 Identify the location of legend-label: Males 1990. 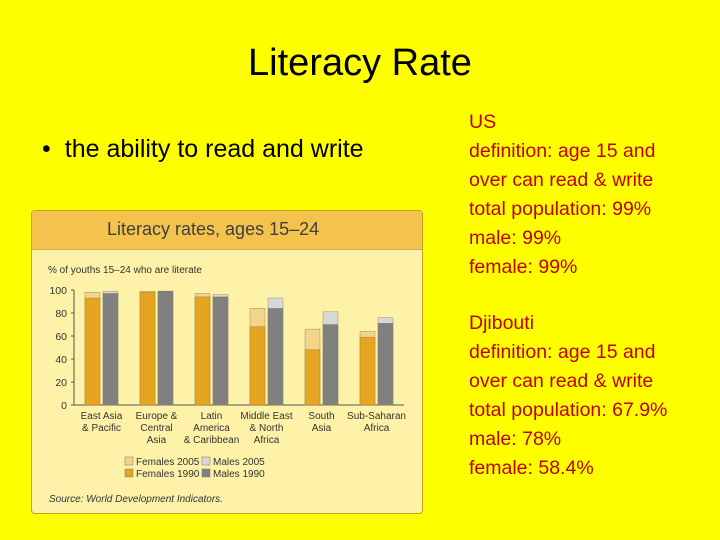
(239, 474).